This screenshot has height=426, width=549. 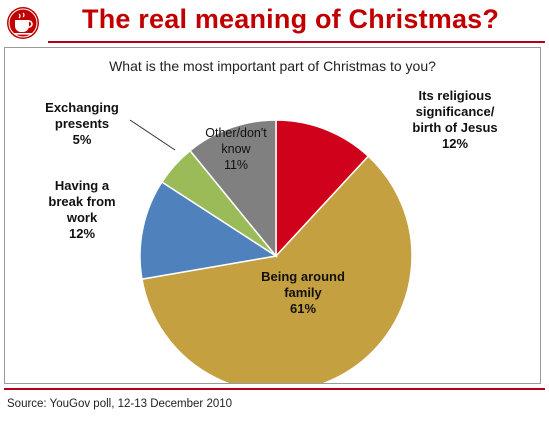 I want to click on coffee-cup-icon, so click(x=23, y=23).